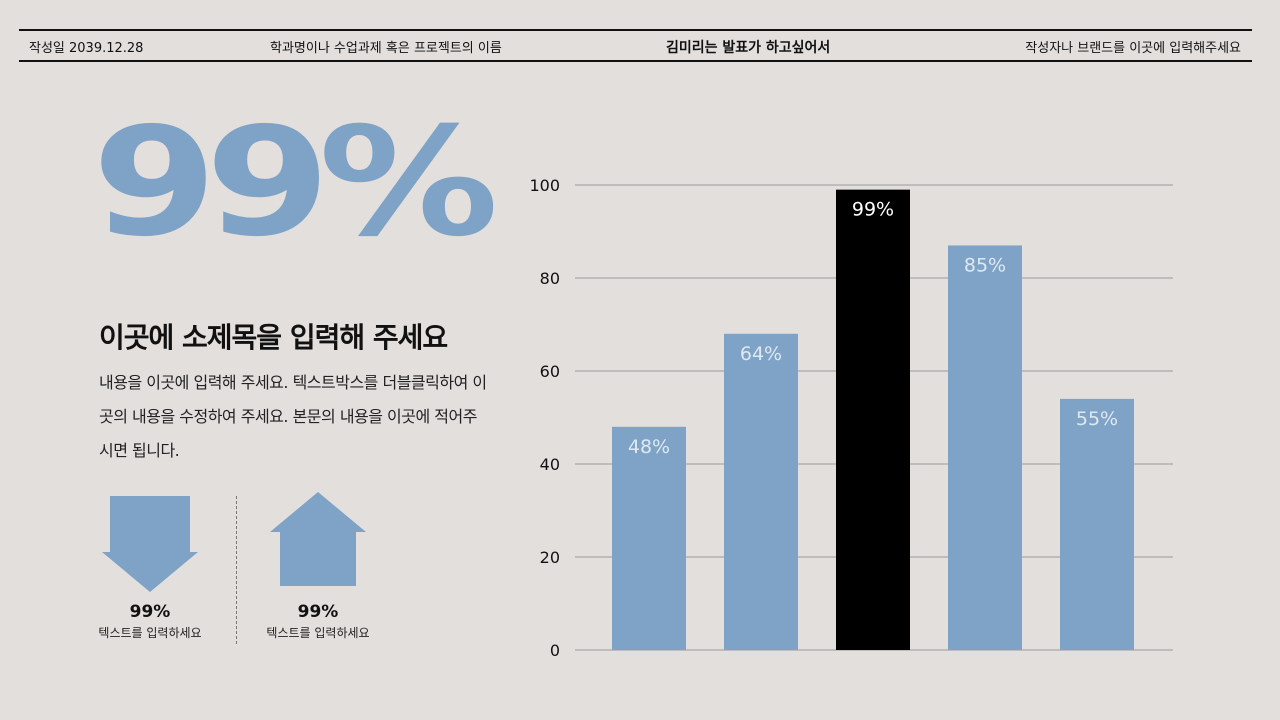  Describe the element at coordinates (273, 337) in the screenshot. I see `subtitle: 이곳에 소제목을 입력해 주세요` at that location.